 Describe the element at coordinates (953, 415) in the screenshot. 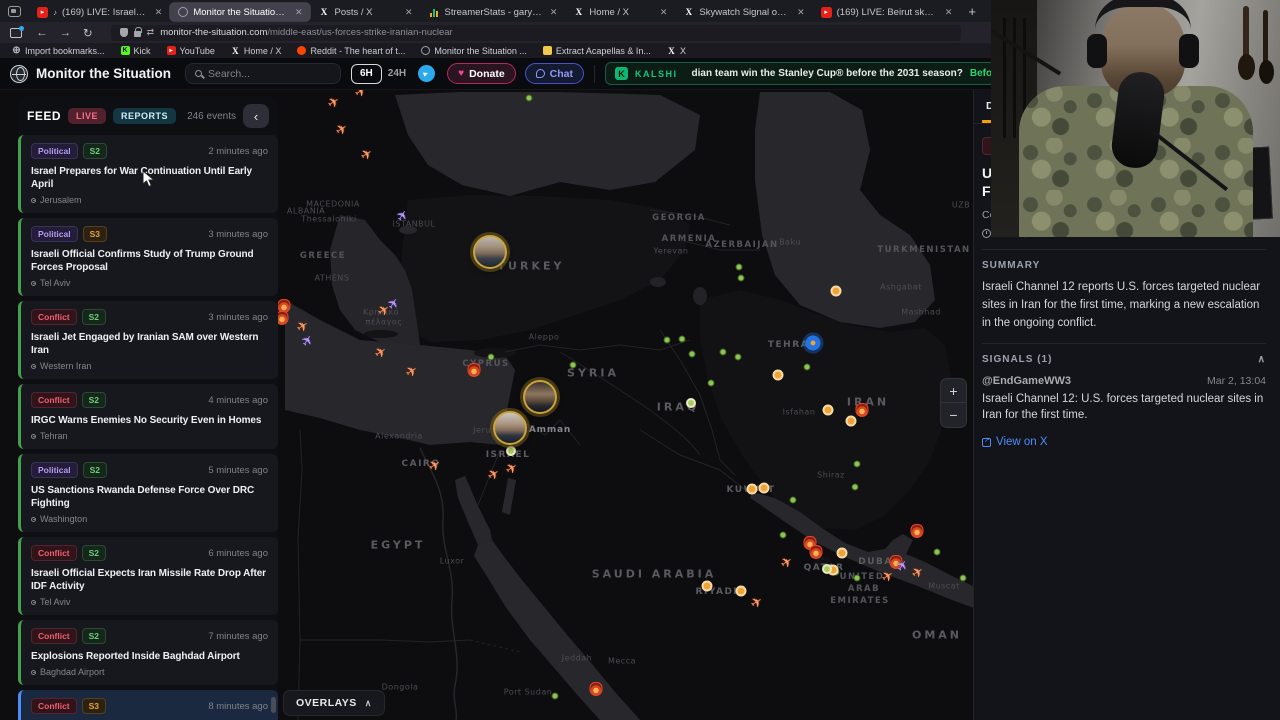

I see `zoom-out-button: −` at that location.